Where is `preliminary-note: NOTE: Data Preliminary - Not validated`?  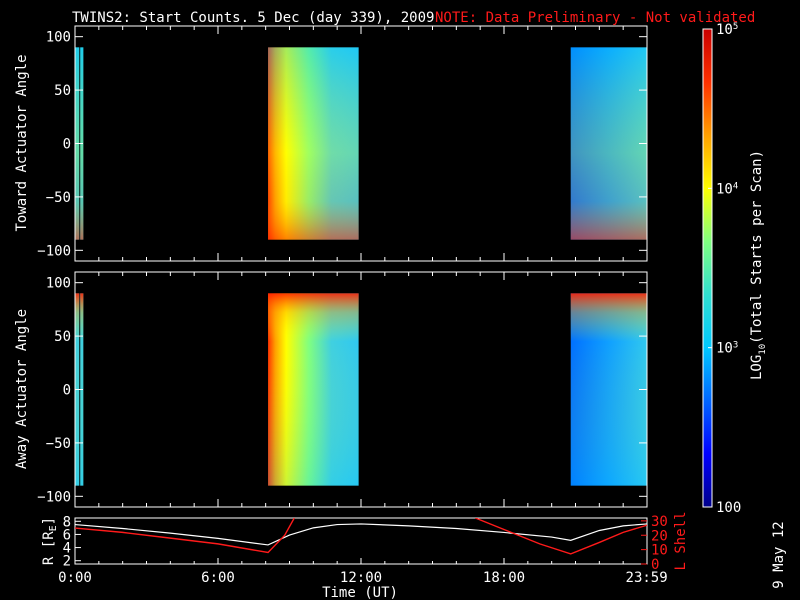
preliminary-note: NOTE: Data Preliminary - Not validated is located at coordinates (595, 18).